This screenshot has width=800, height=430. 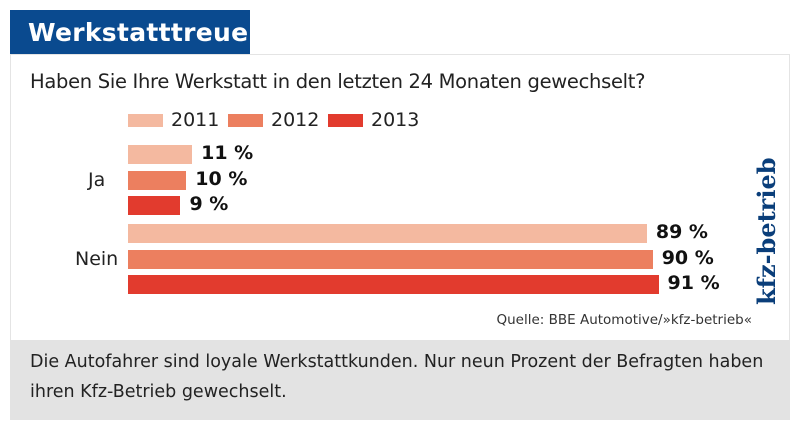 I want to click on bar-nein-2012, so click(x=390, y=259).